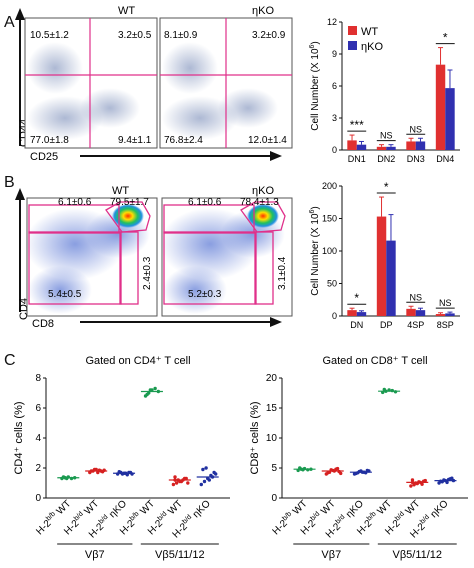 The height and width of the screenshot is (568, 474). Describe the element at coordinates (334, 54) in the screenshot. I see `bar-y-tick-label: 9` at that location.